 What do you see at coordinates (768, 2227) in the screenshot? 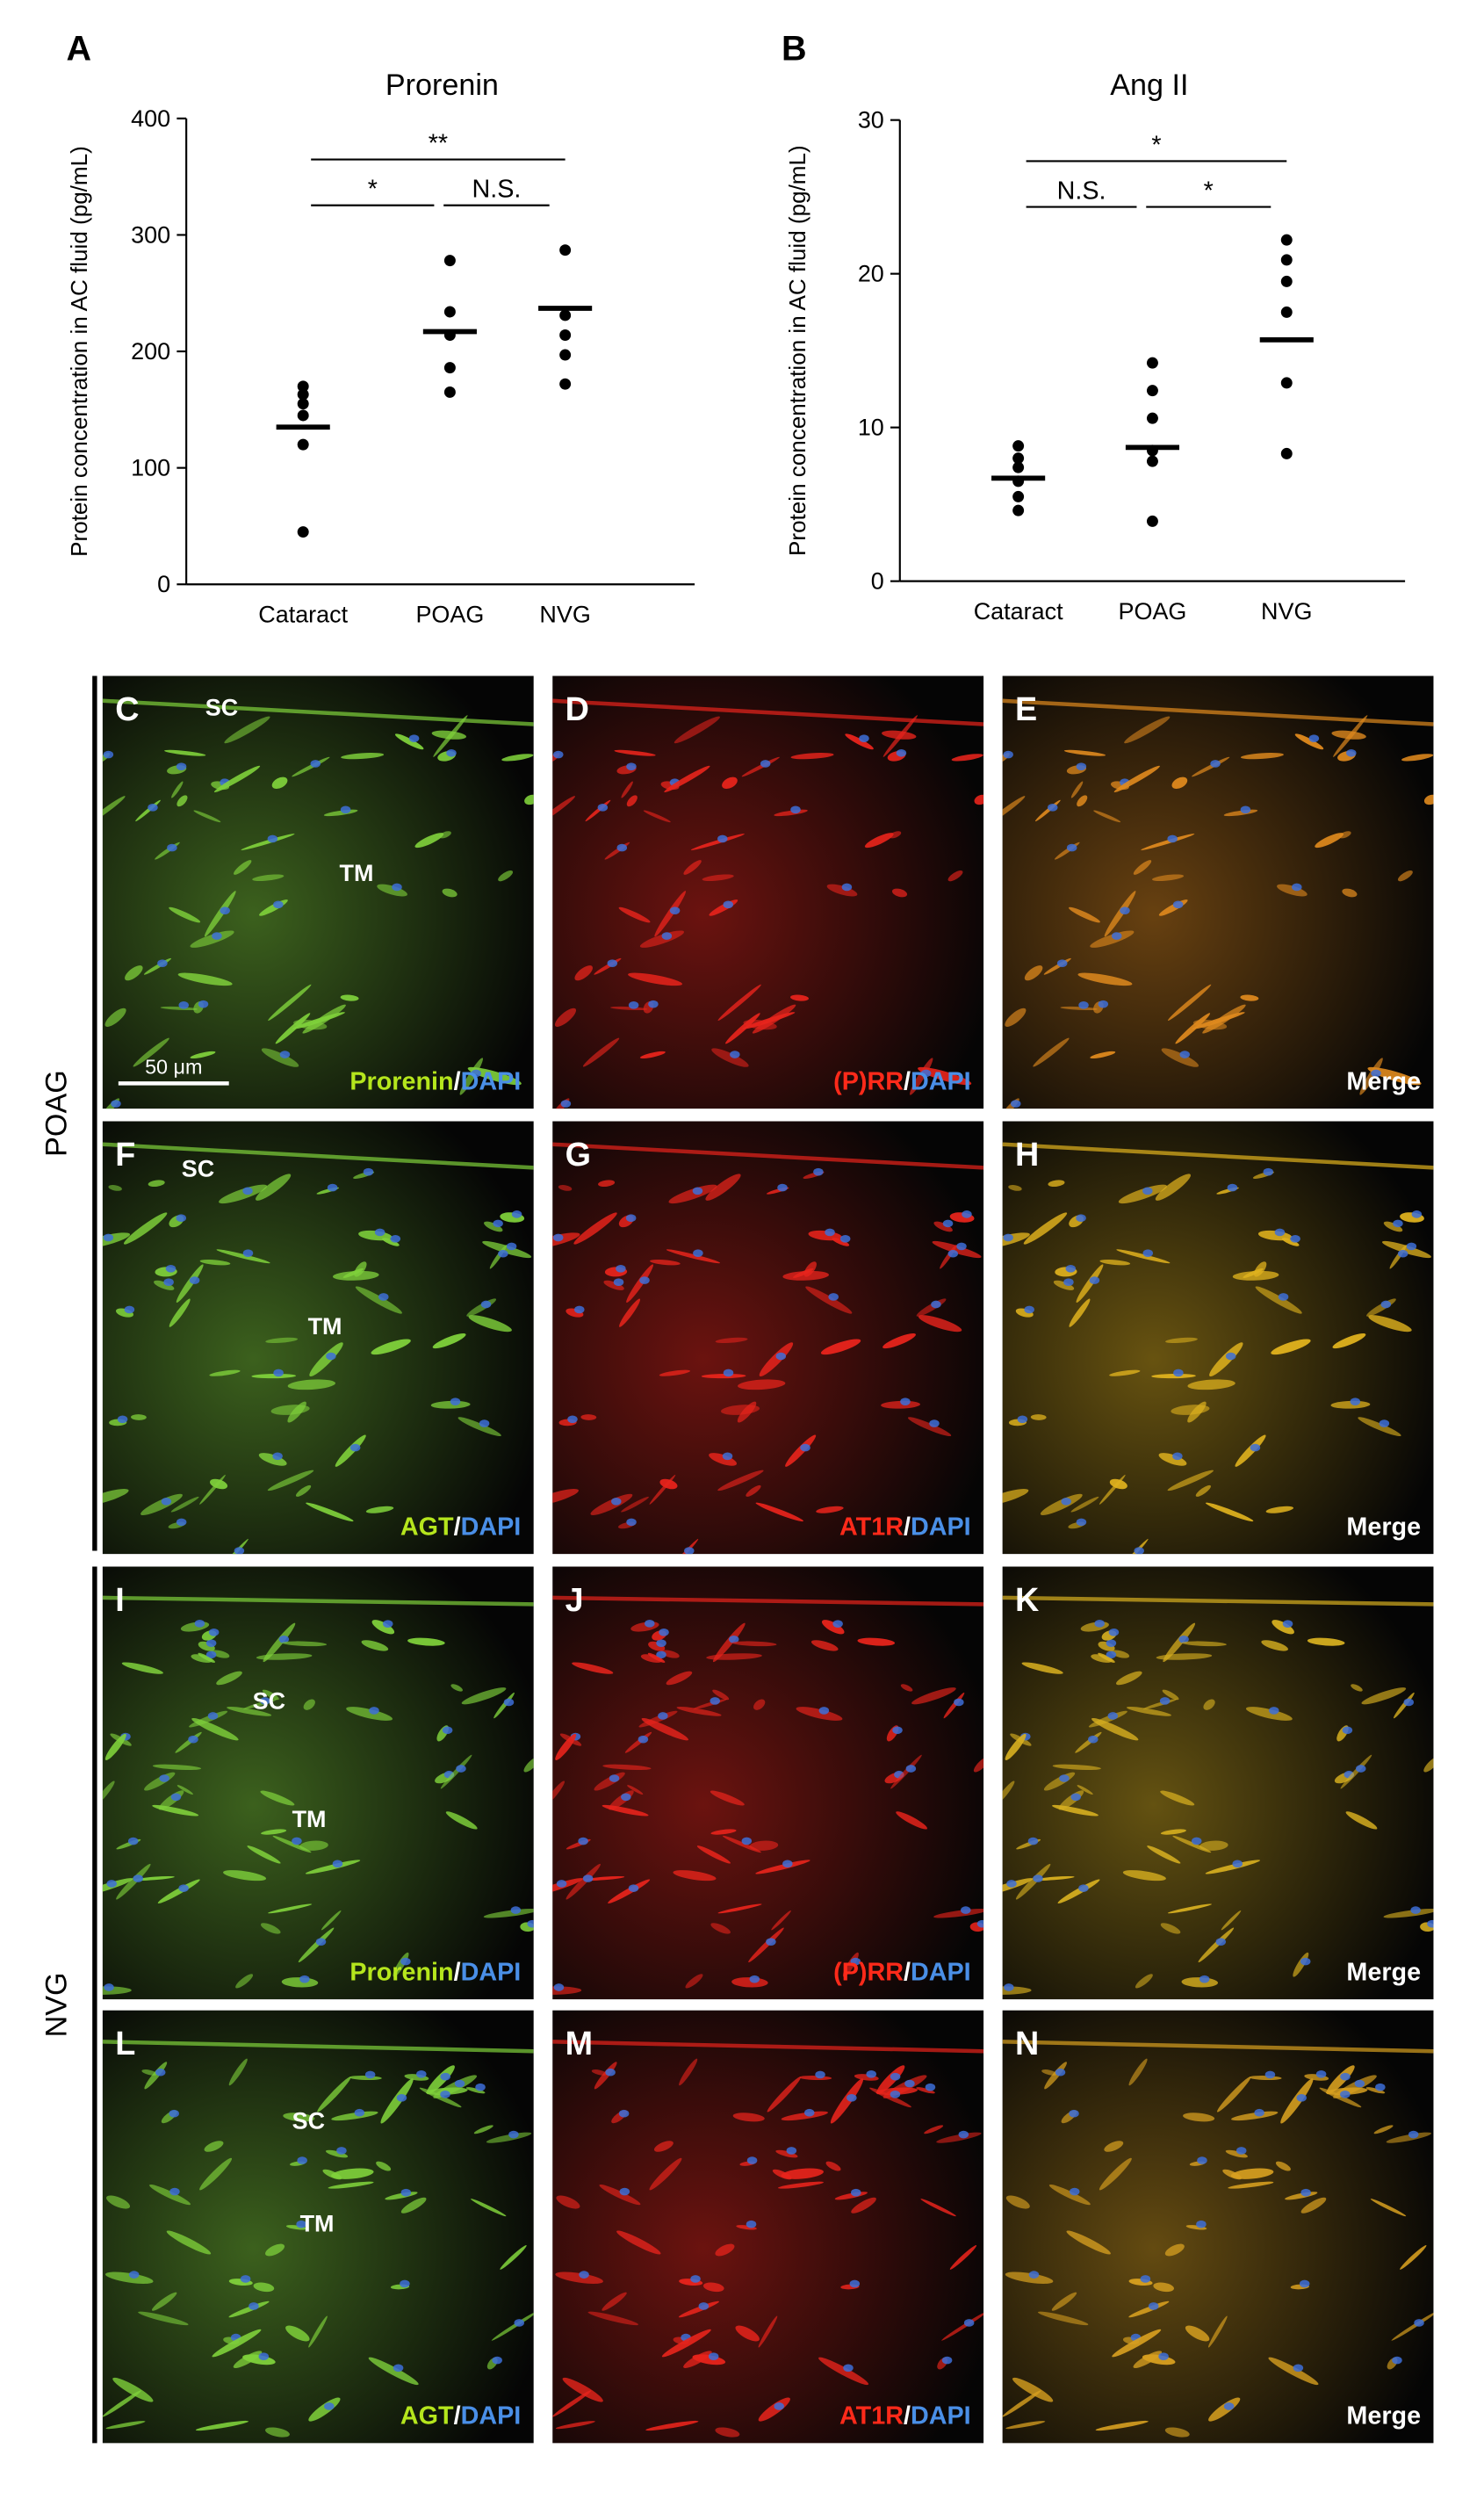
I see `micrograph-glow` at bounding box center [768, 2227].